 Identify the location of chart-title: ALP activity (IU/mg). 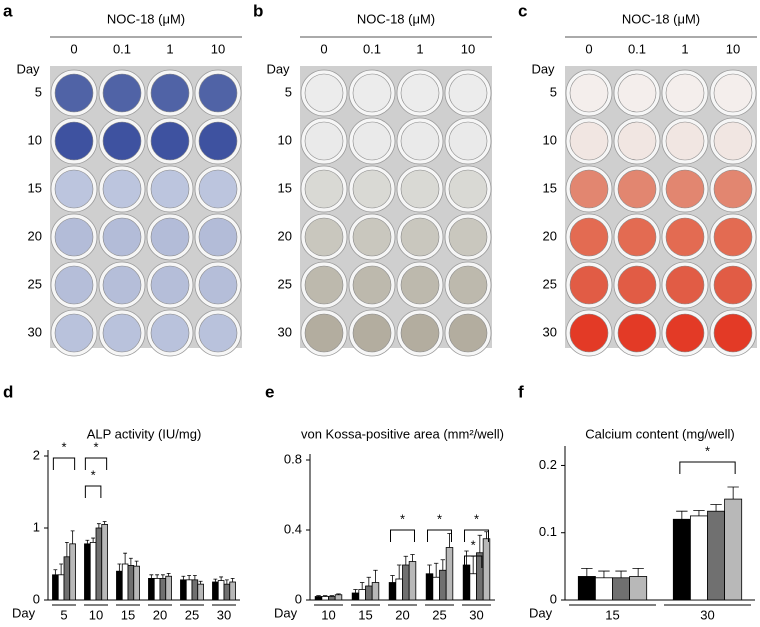
(144, 433).